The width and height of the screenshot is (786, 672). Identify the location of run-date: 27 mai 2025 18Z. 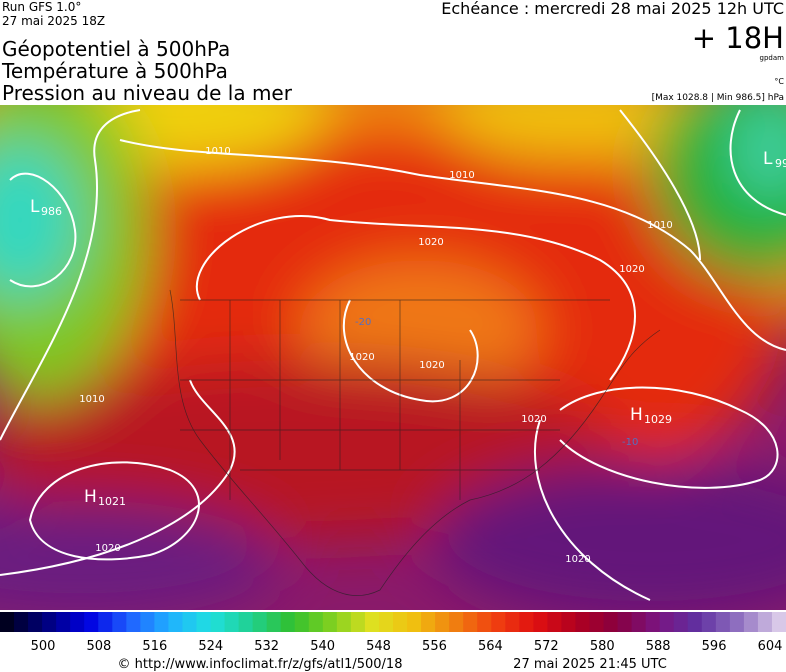
(53, 21).